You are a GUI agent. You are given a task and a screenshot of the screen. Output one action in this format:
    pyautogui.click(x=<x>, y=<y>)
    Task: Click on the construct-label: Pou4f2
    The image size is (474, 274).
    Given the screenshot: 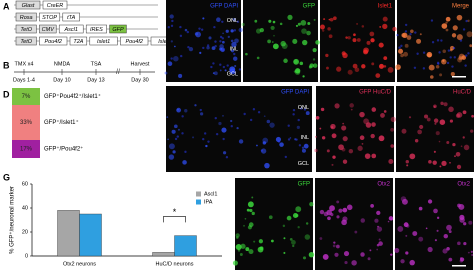 What is the action you would take?
    pyautogui.click(x=133, y=42)
    